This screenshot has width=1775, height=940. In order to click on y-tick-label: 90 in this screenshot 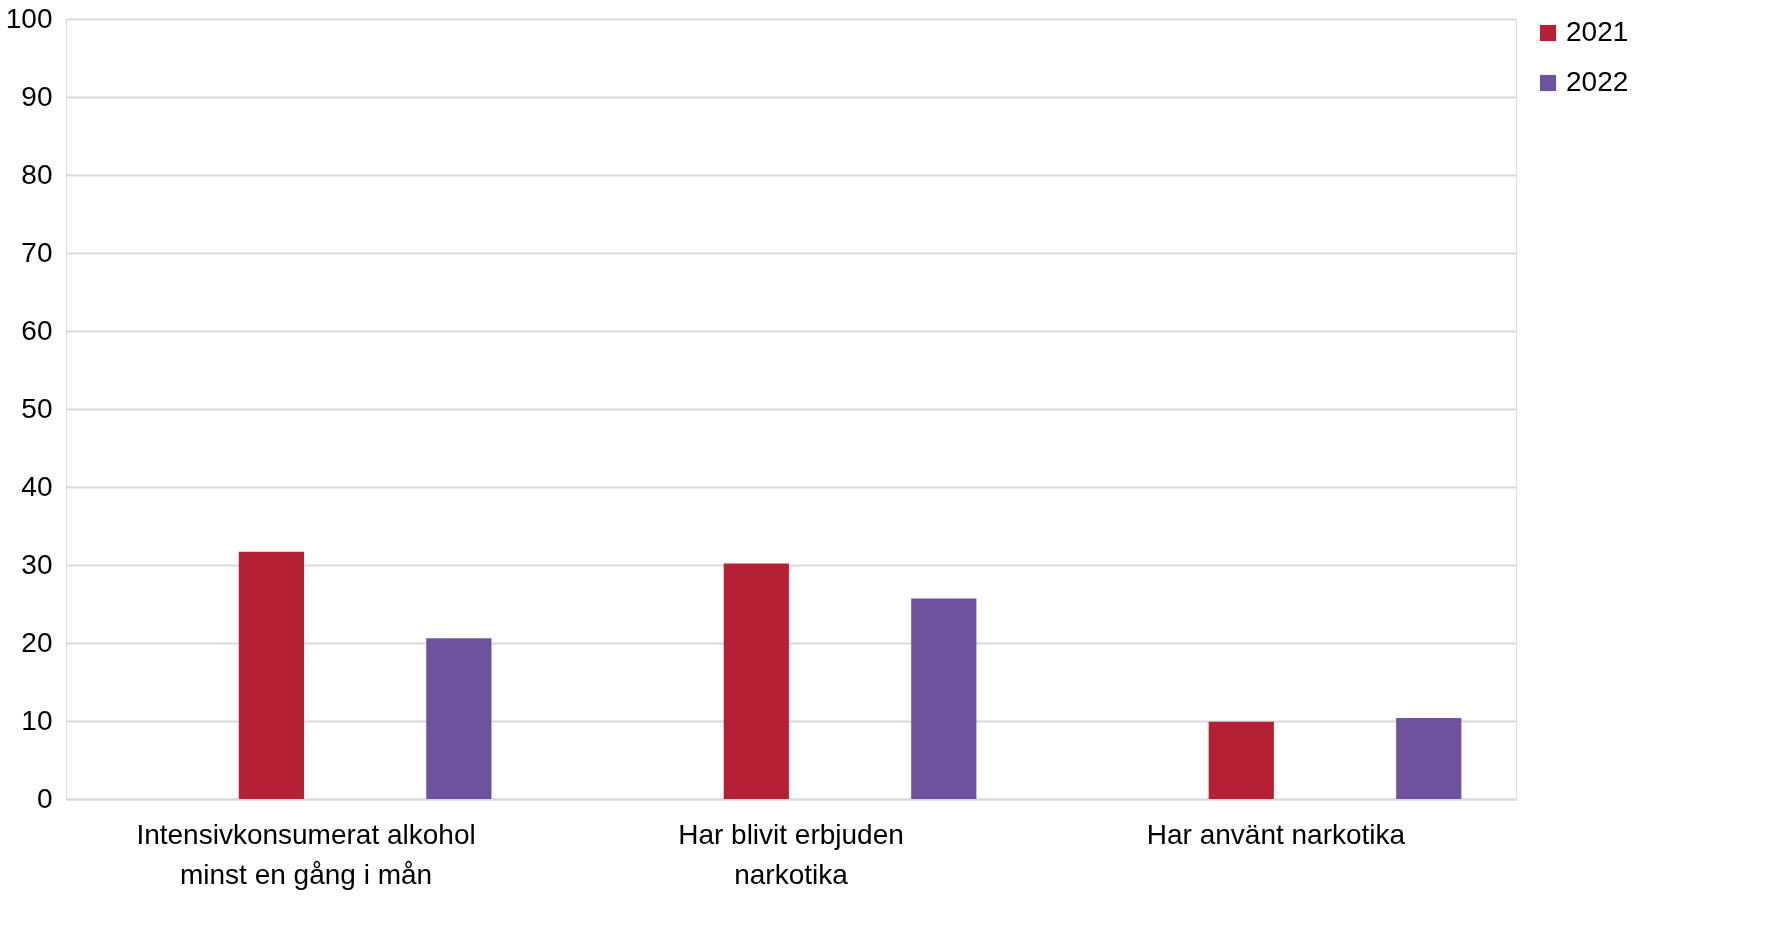, I will do `click(37, 96)`.